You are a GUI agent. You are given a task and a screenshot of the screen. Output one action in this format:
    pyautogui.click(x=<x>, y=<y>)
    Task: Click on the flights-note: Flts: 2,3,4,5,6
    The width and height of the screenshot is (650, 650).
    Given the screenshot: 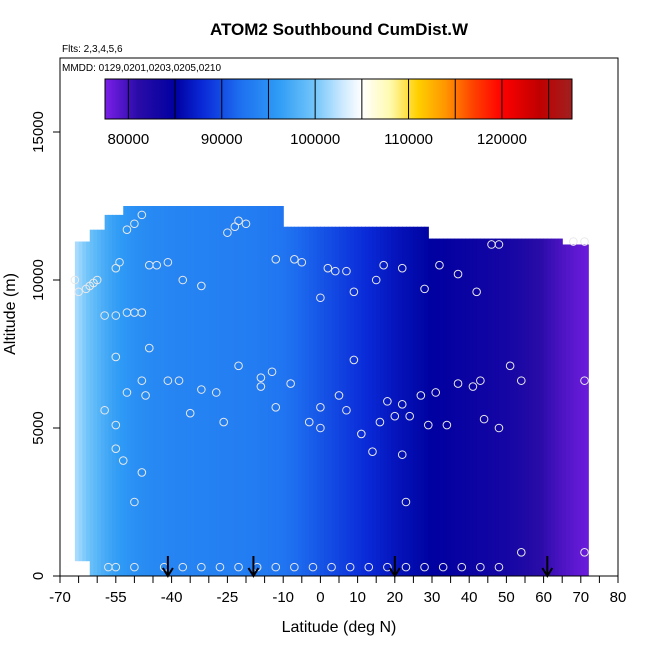 What is the action you would take?
    pyautogui.click(x=92, y=49)
    